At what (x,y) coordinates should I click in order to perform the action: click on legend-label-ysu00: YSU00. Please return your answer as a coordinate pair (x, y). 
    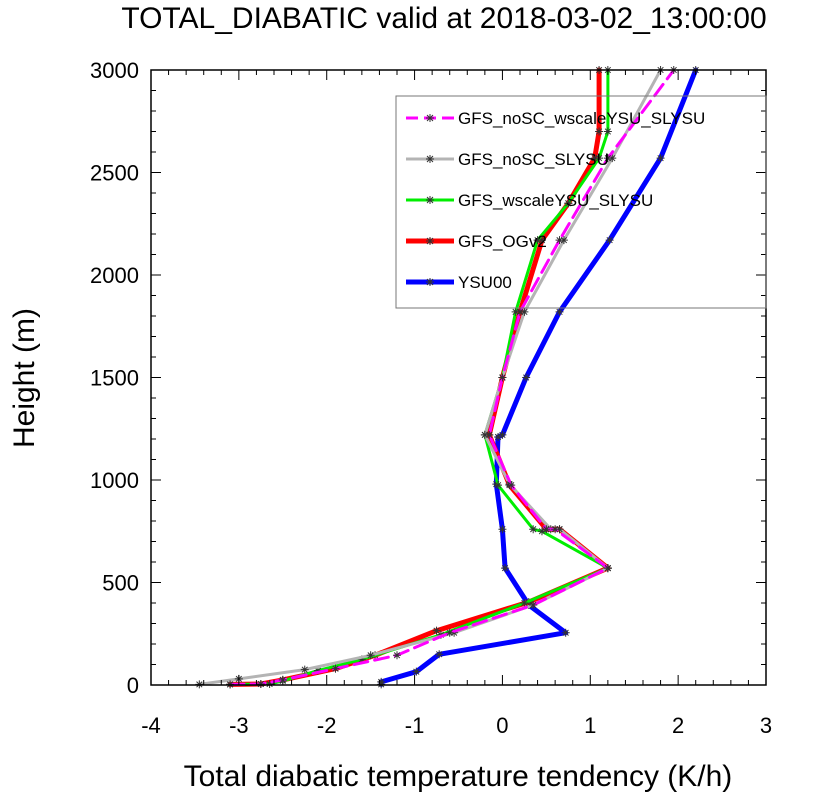
    Looking at the image, I should click on (485, 282).